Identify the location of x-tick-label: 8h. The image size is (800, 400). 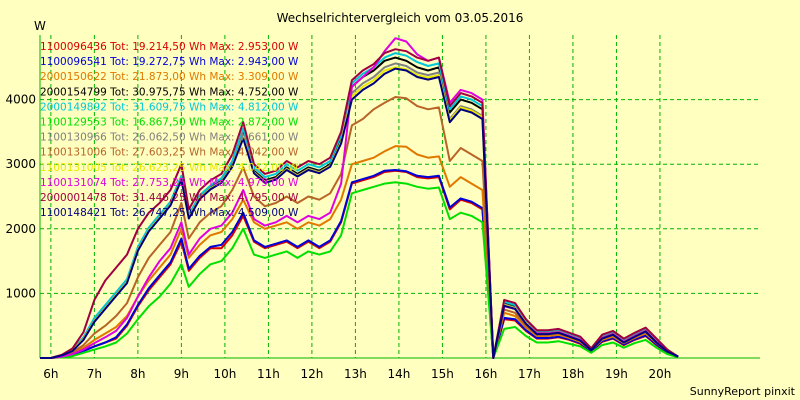
(137, 374).